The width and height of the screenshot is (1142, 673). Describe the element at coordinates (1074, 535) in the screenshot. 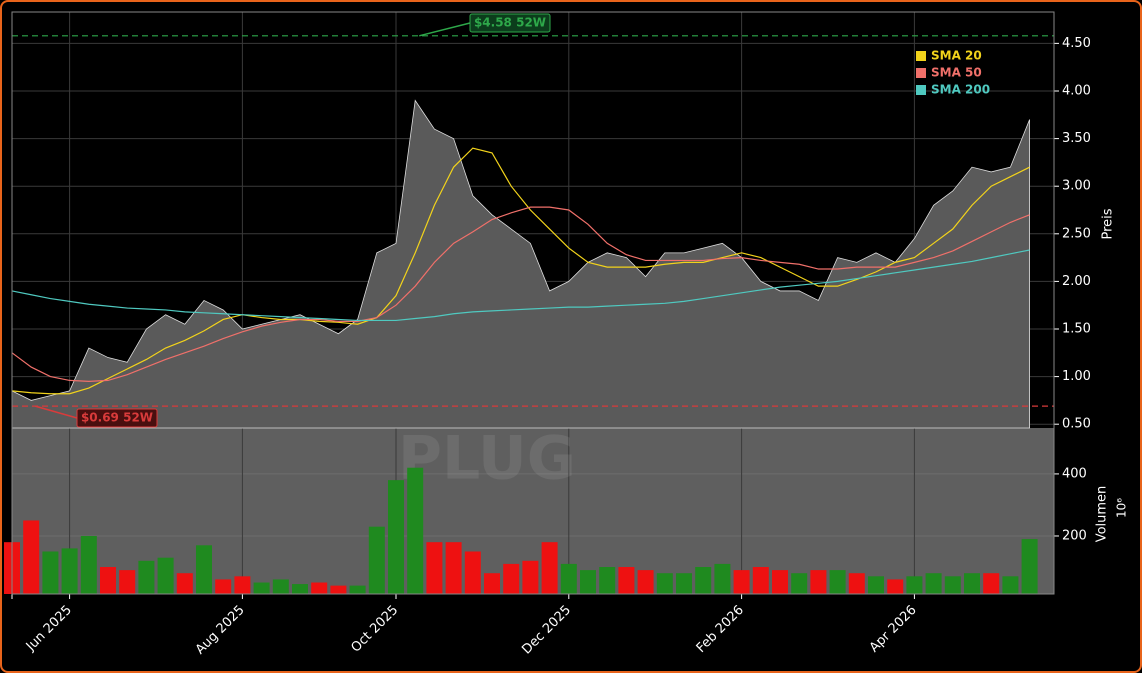

I see `y-tick-label: 200` at that location.